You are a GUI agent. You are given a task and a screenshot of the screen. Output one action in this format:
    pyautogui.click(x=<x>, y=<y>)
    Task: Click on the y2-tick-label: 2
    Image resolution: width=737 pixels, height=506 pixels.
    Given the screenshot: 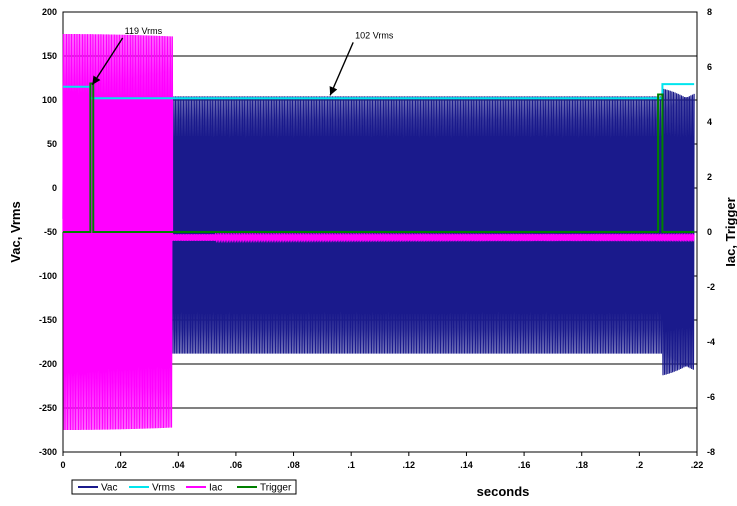 What is the action you would take?
    pyautogui.click(x=709, y=177)
    